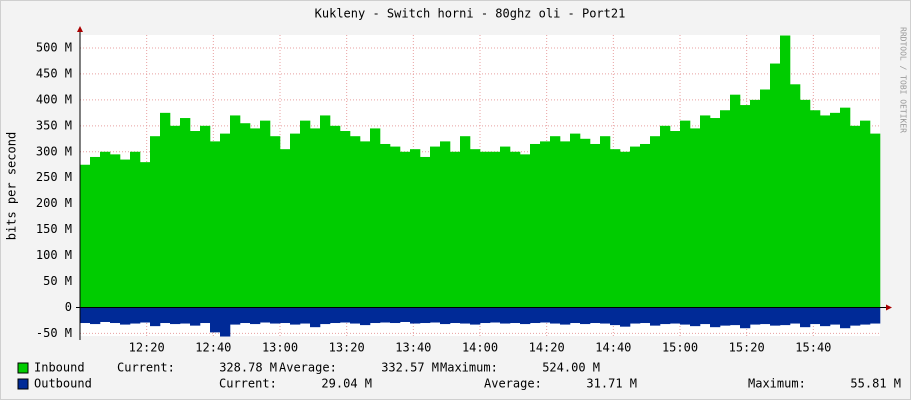  I want to click on y-tick-label: 400 M, so click(54, 99).